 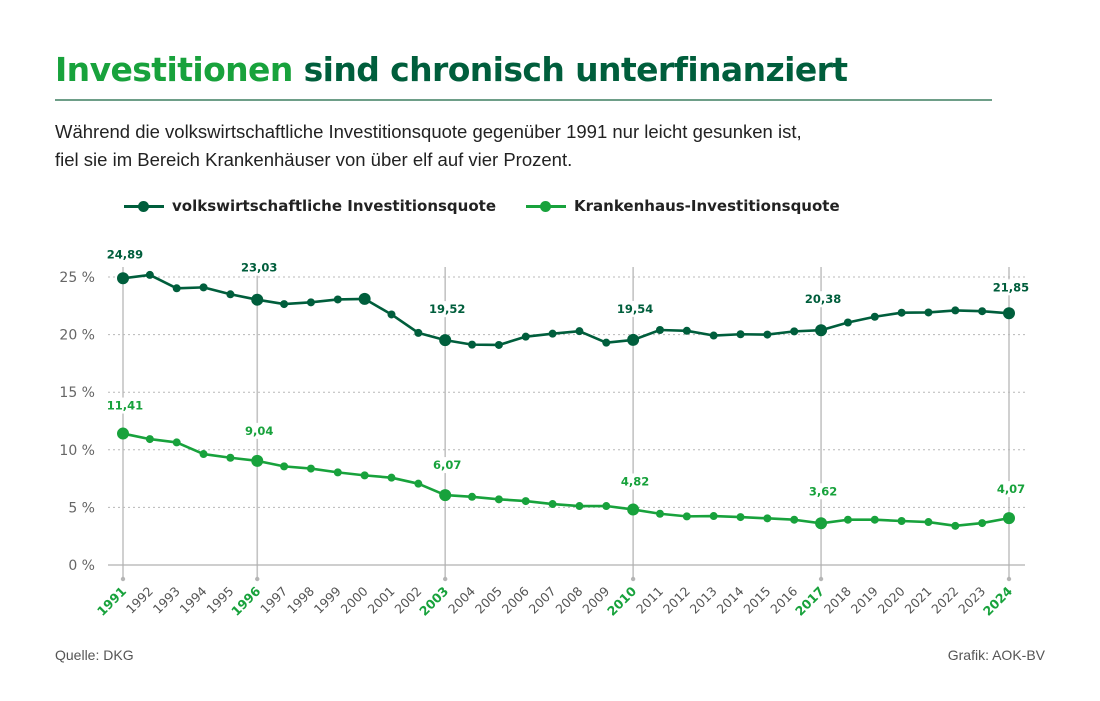 What do you see at coordinates (461, 599) in the screenshot?
I see `x-tick-label: 2004` at bounding box center [461, 599].